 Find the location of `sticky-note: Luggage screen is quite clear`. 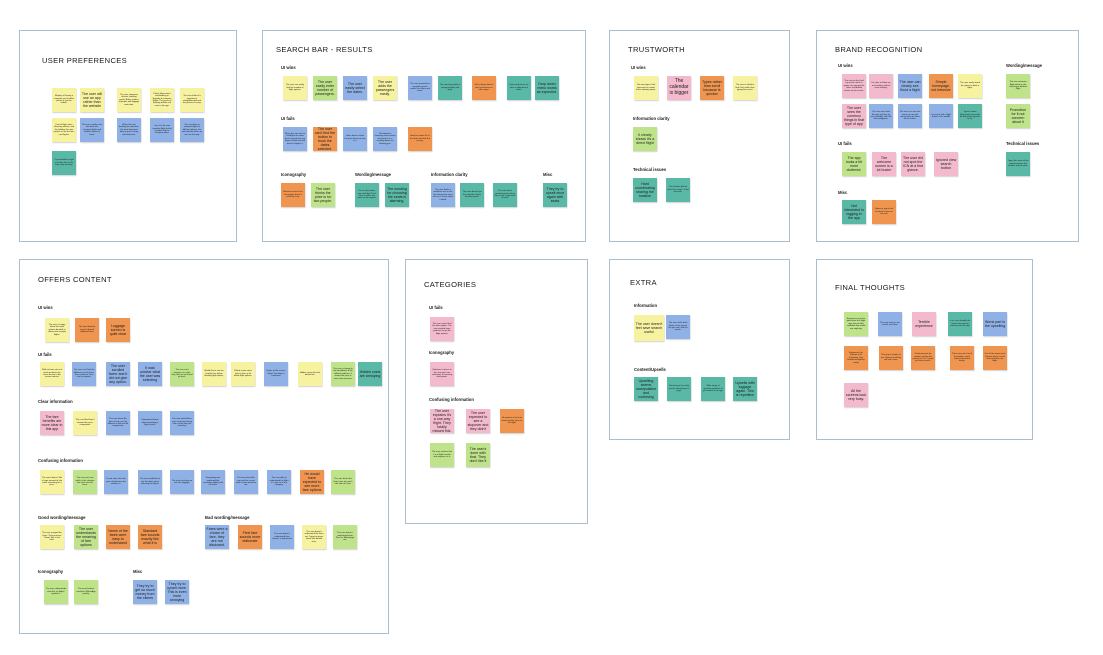

sticky-note: Luggage screen is quite clear is located at coordinates (118, 330).